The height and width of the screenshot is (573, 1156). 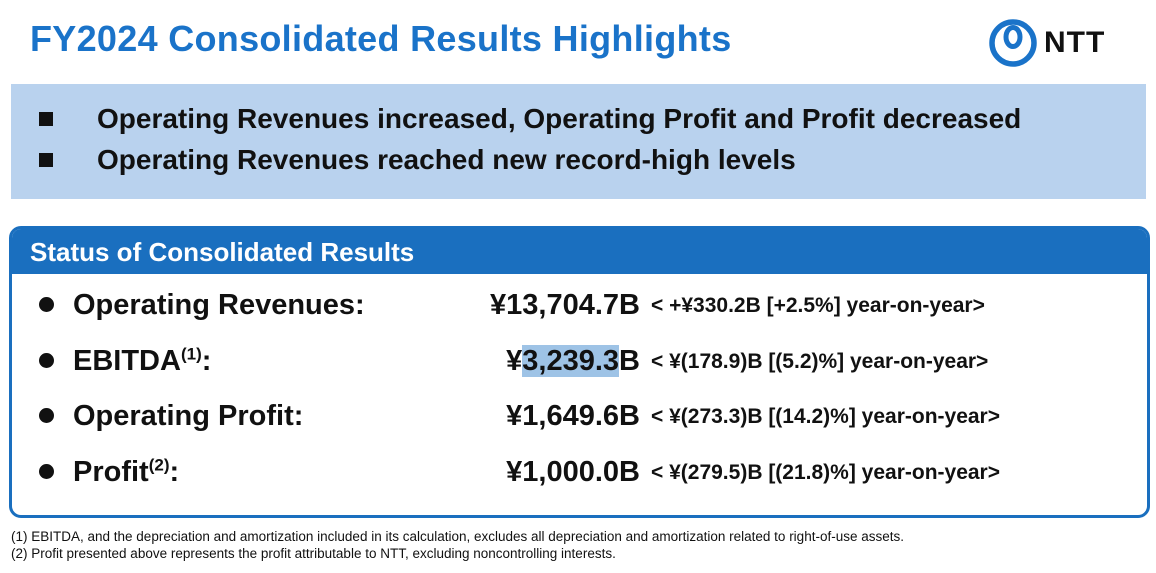 What do you see at coordinates (142, 360) in the screenshot?
I see `result-label: EBITDA(1):` at bounding box center [142, 360].